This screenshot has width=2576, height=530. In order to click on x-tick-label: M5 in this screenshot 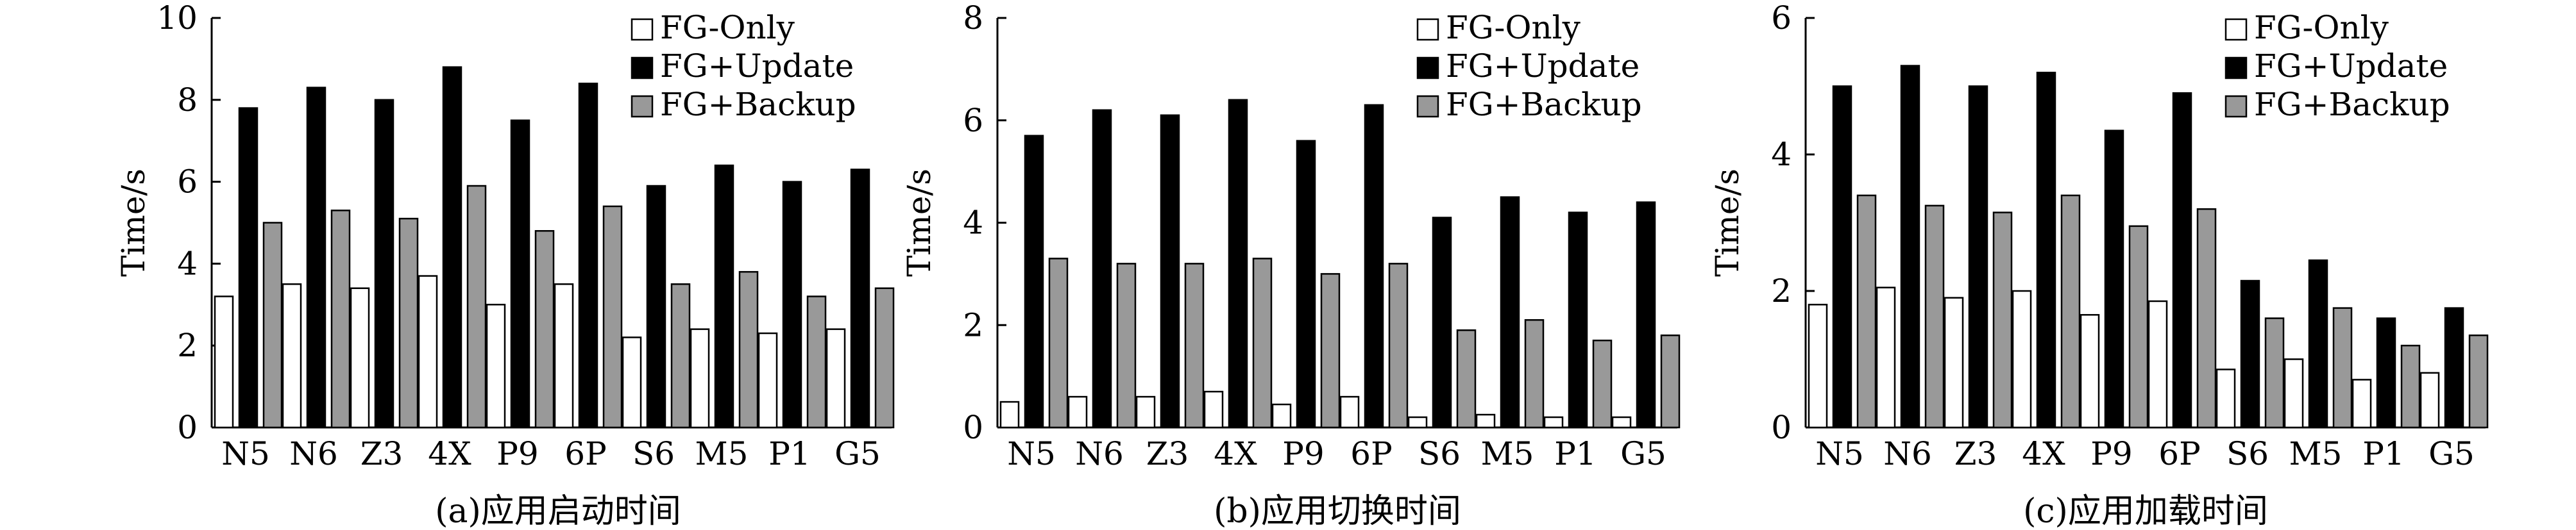, I will do `click(1507, 453)`.